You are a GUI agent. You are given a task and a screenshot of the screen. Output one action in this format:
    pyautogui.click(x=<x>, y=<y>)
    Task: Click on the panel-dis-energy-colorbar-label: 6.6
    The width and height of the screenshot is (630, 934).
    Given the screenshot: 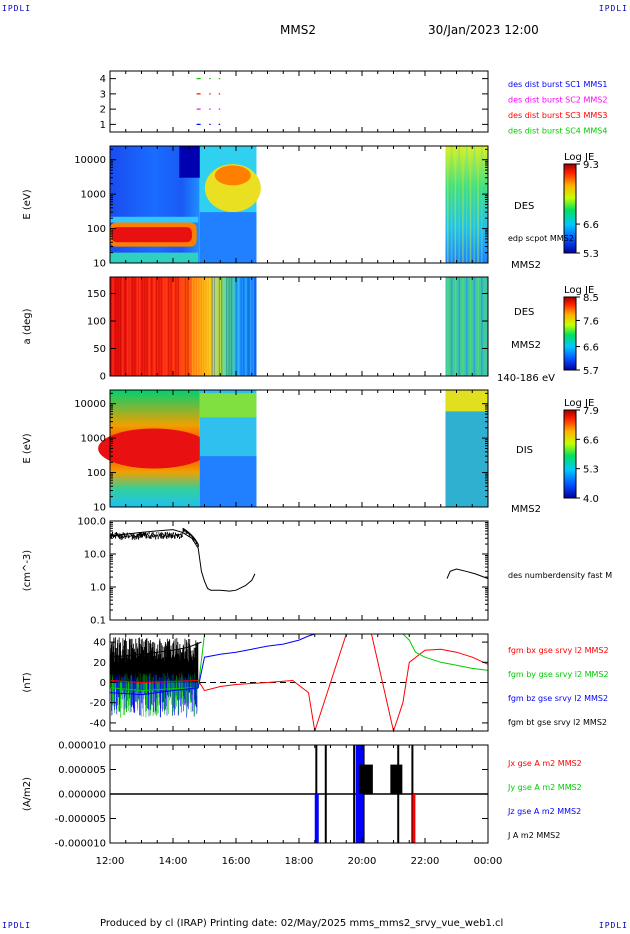 What is the action you would take?
    pyautogui.click(x=591, y=440)
    